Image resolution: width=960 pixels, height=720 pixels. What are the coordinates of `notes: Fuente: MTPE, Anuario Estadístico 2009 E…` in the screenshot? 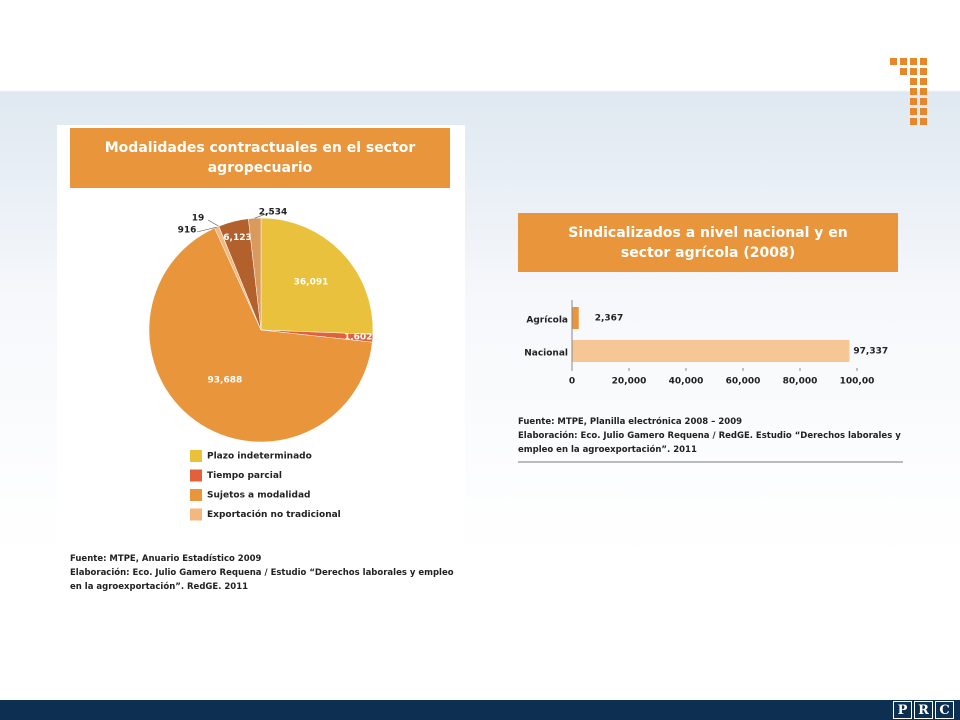 It's located at (265, 573).